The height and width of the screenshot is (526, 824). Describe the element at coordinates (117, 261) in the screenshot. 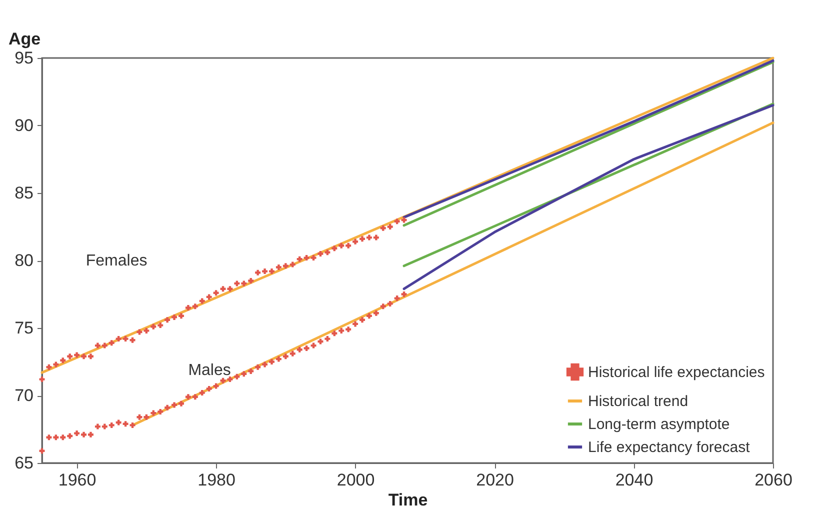

I see `annotation: Females` at that location.